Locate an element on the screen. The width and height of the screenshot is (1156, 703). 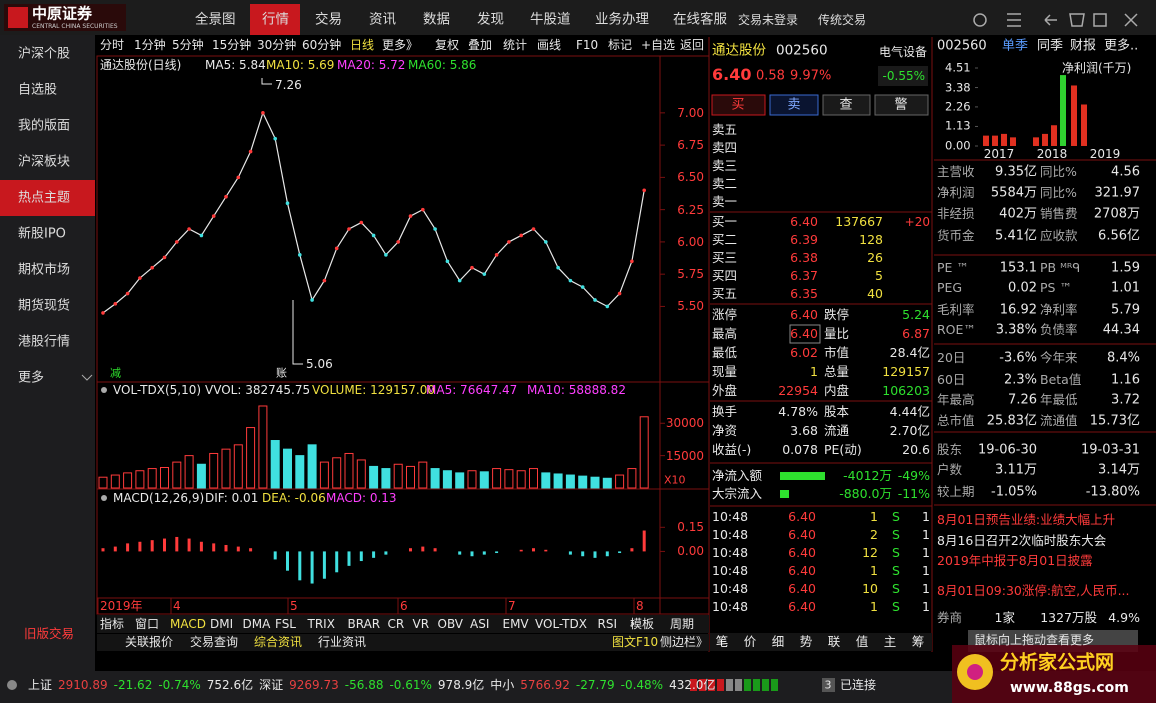
panel-tab: 主 is located at coordinates (890, 641).